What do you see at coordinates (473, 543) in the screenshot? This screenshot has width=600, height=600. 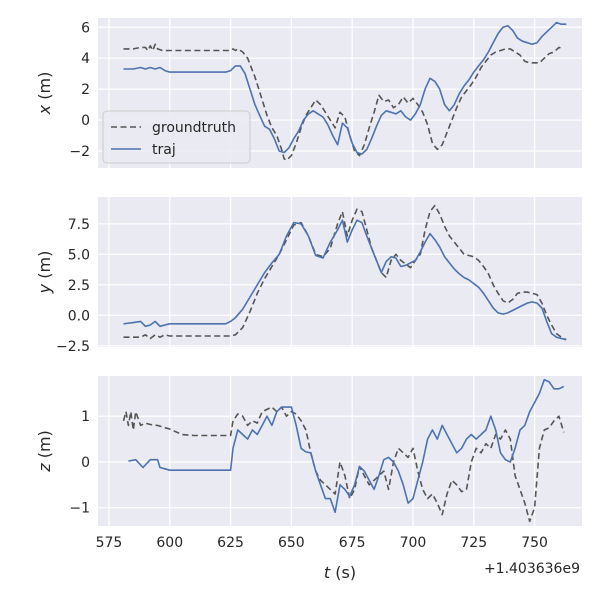 I see `x-tick-label: 725` at bounding box center [473, 543].